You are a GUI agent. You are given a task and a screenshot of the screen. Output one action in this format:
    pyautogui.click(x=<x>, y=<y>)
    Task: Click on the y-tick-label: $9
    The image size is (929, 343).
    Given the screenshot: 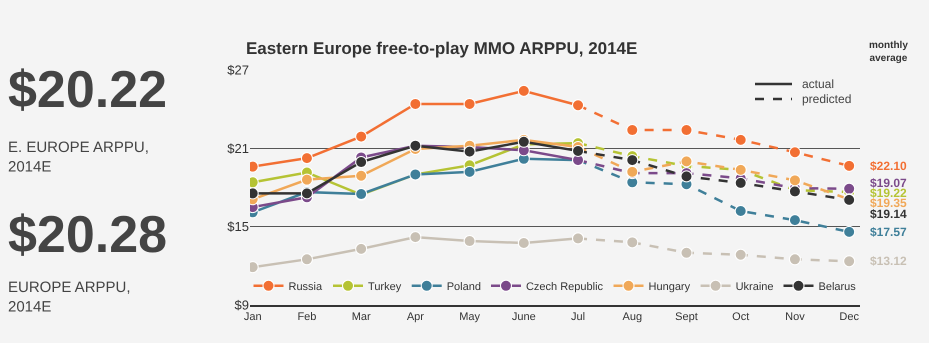 What is the action you would take?
    pyautogui.click(x=241, y=305)
    